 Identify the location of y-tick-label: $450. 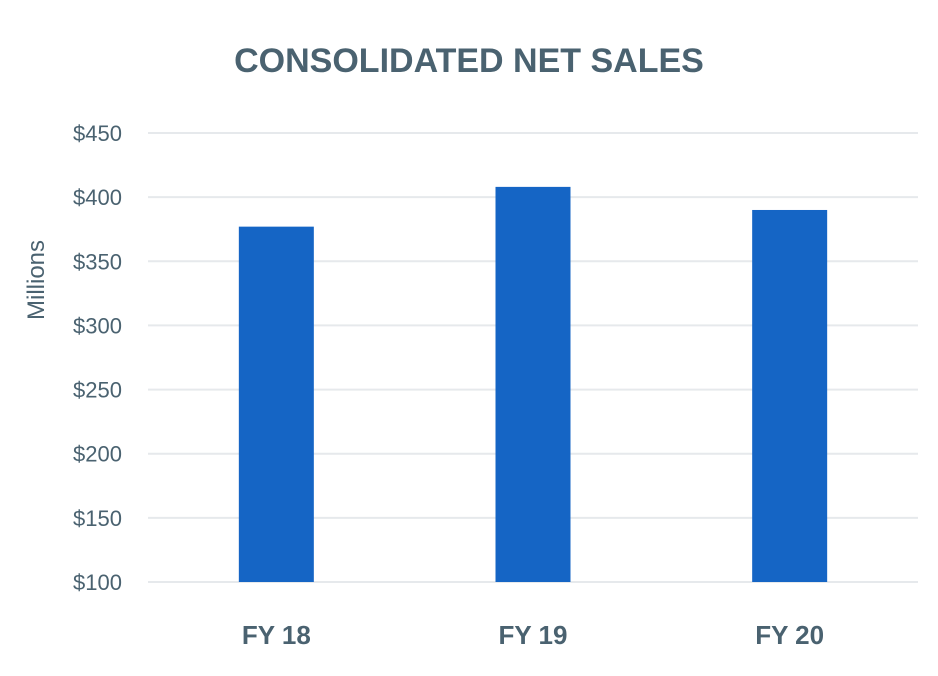
(97, 133).